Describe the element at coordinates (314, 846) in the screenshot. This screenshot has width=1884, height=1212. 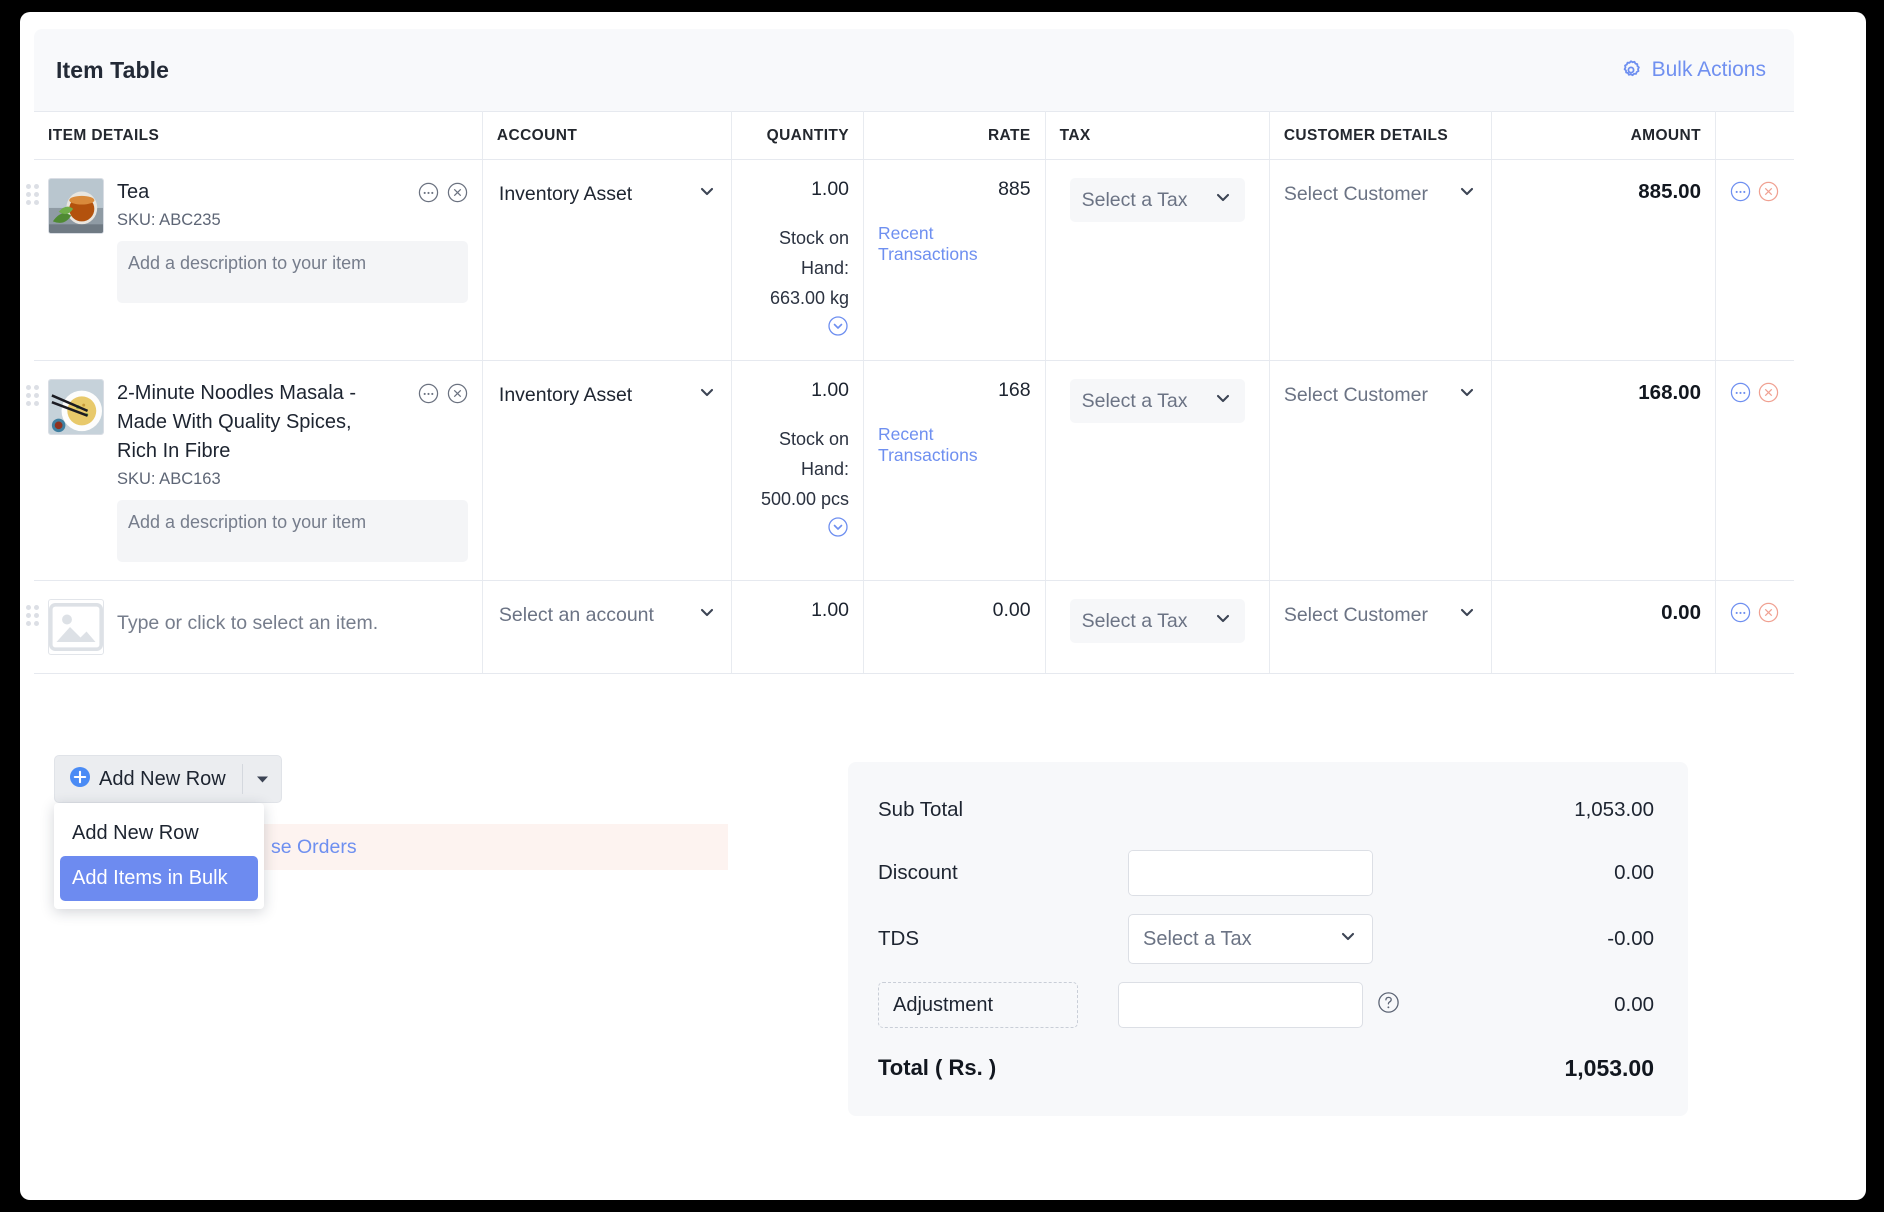
I see `purchase-orders-link: se Orders` at that location.